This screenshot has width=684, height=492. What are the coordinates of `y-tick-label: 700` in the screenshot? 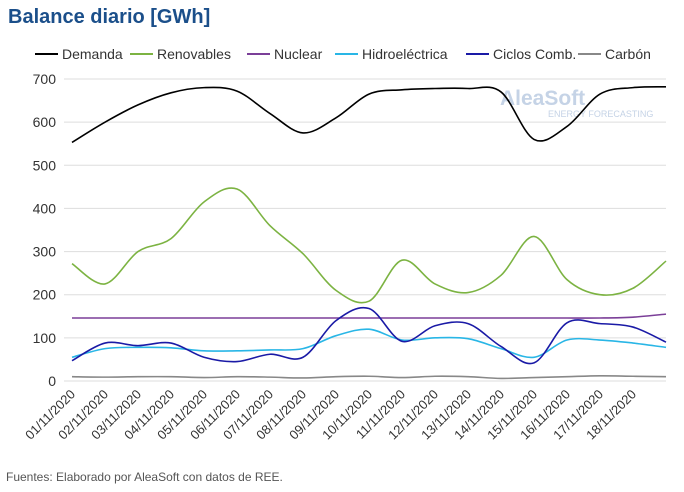 It's located at (45, 79).